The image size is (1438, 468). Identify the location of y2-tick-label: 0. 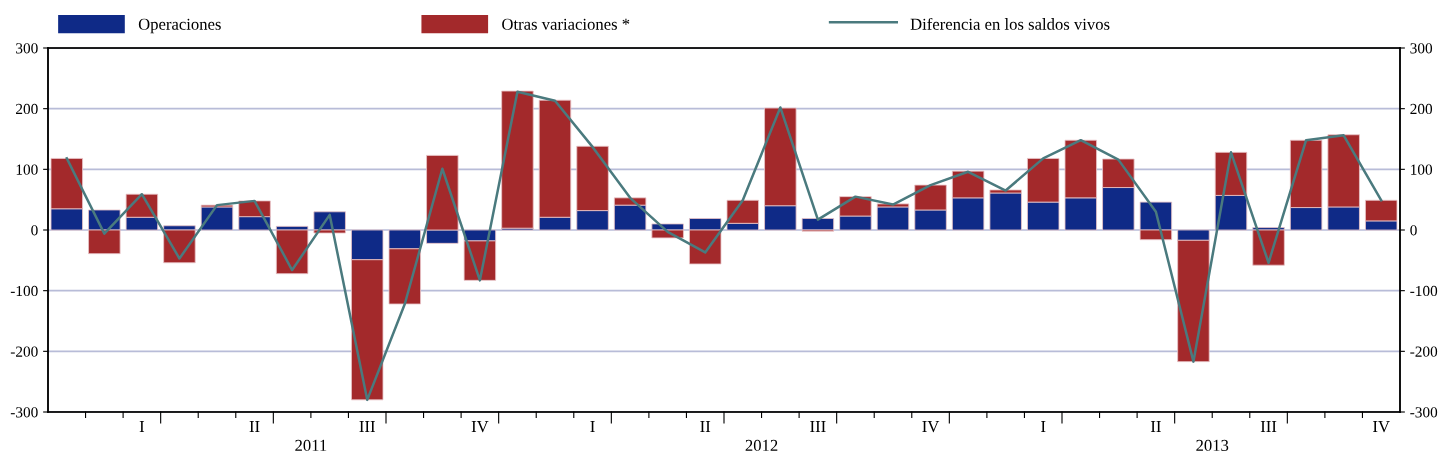
(1413, 230).